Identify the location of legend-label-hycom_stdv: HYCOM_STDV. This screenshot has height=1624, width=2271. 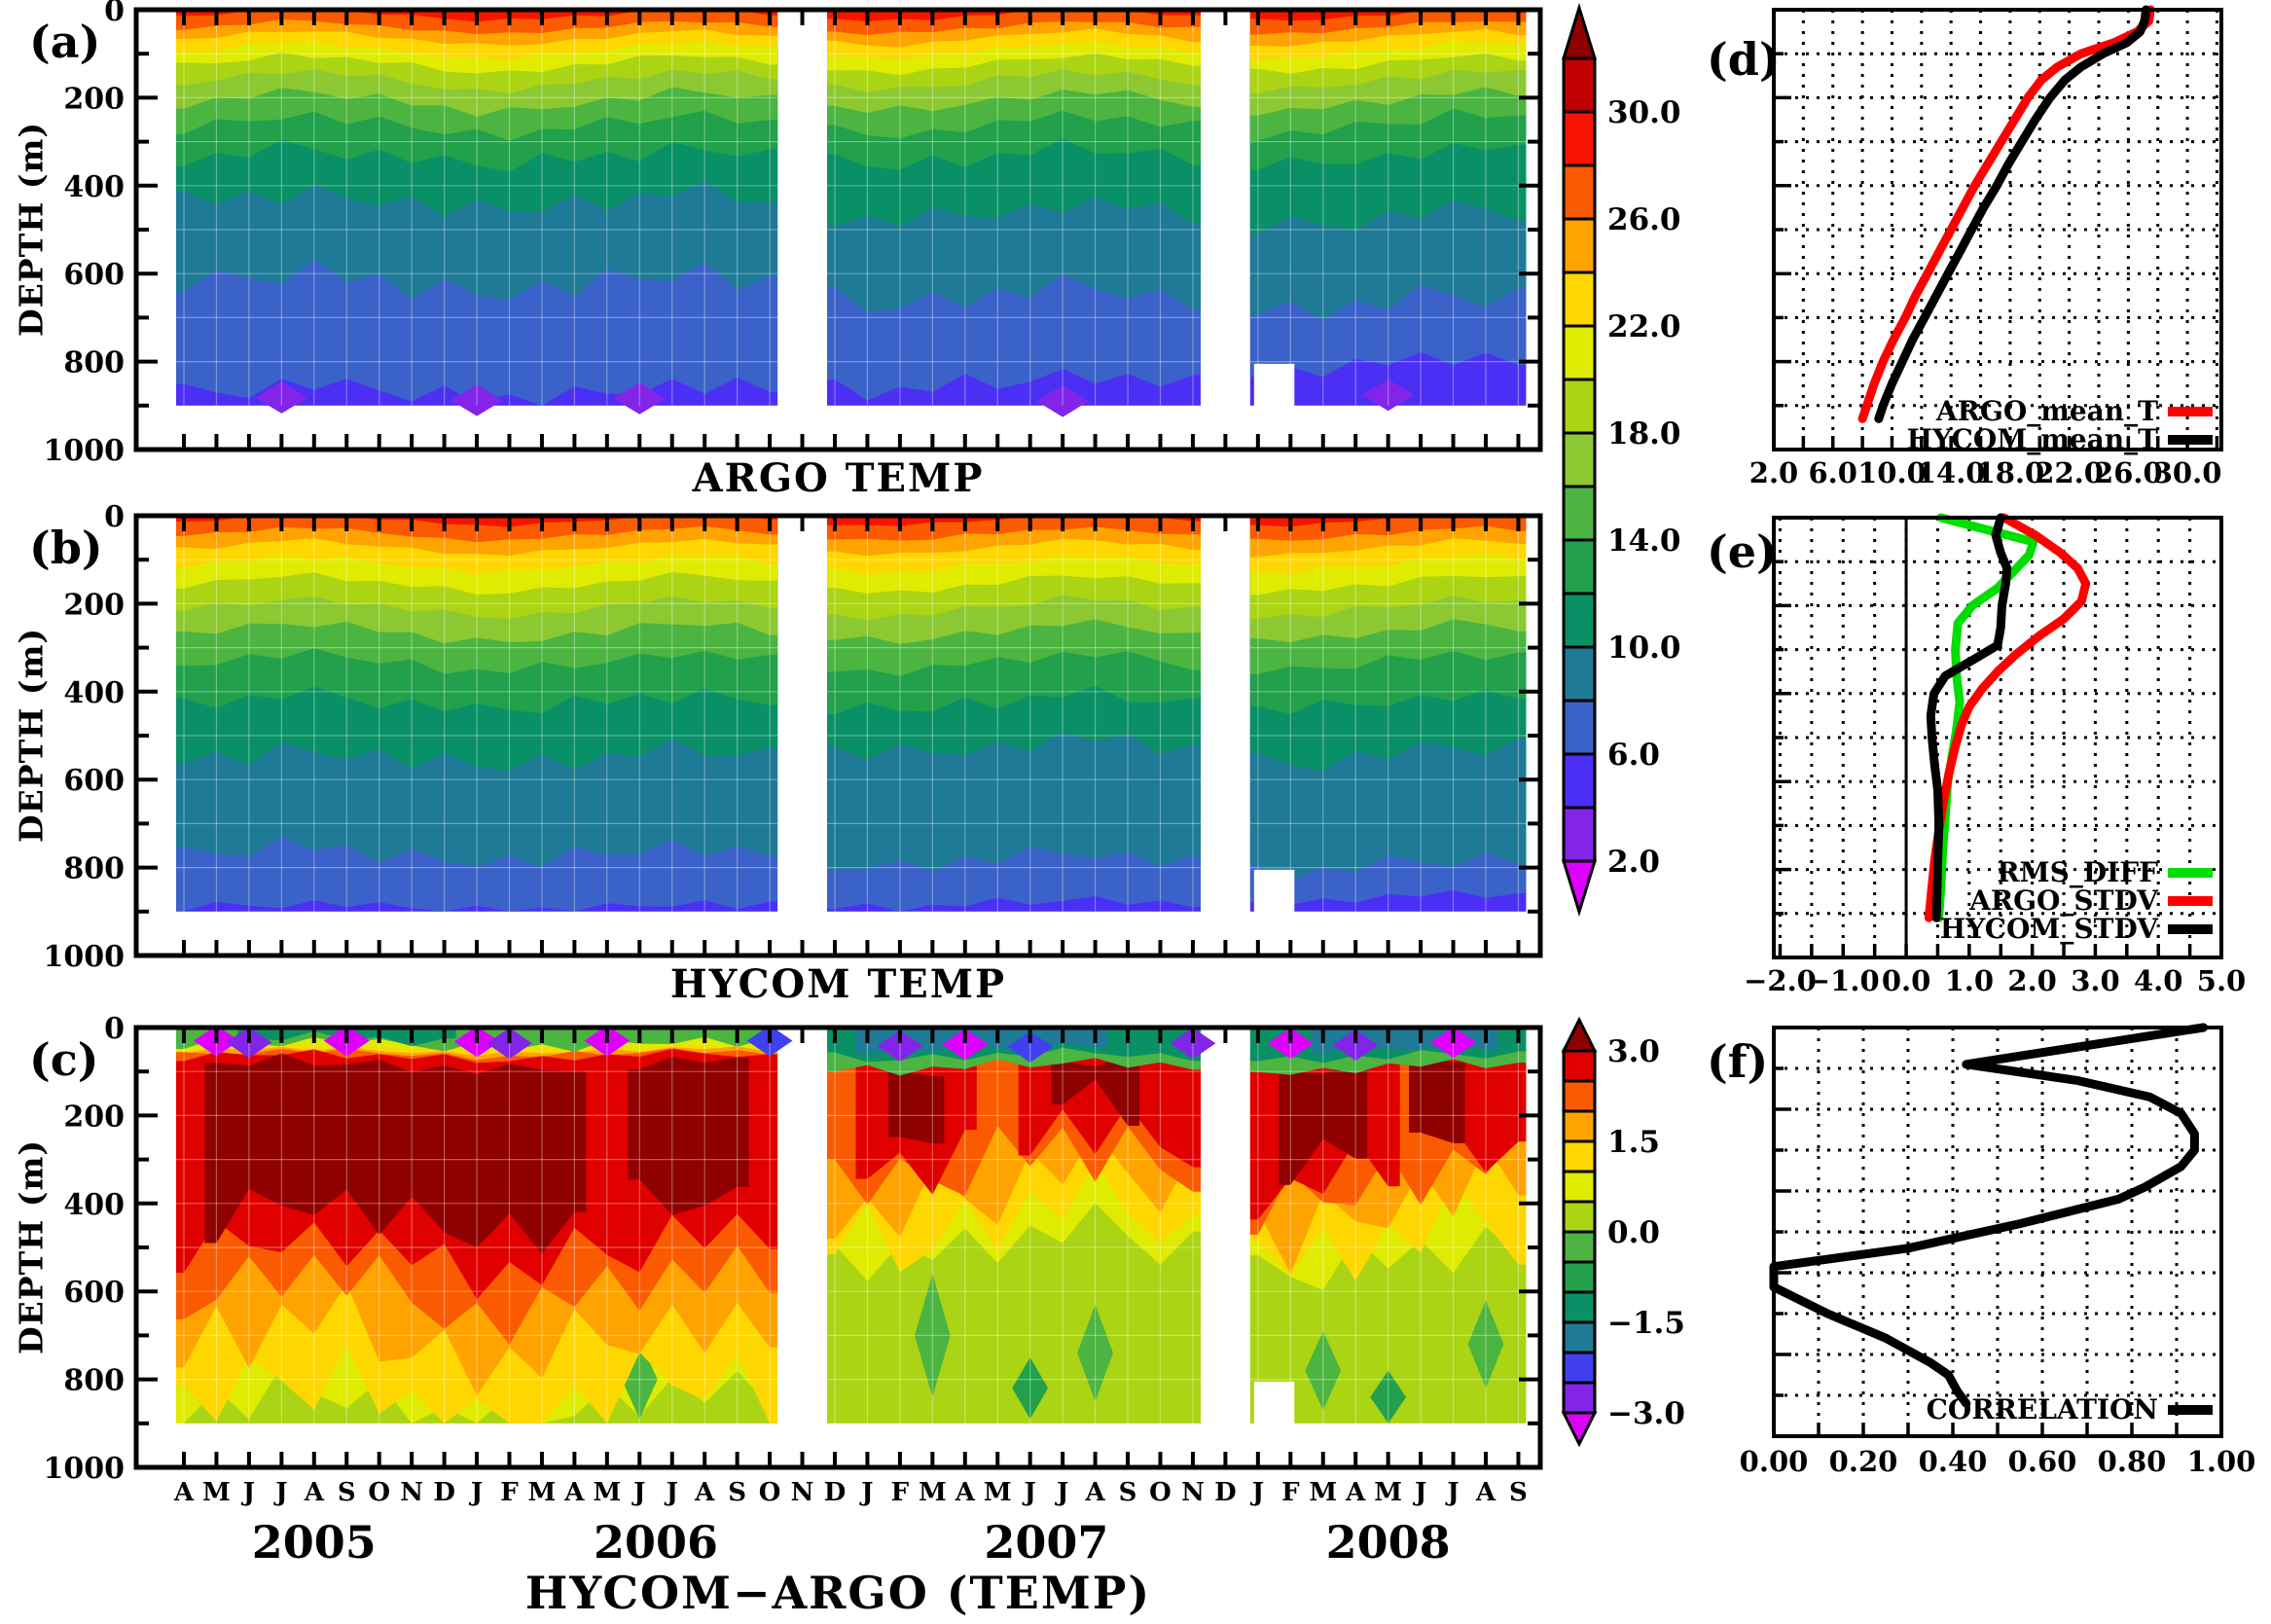
(2049, 929).